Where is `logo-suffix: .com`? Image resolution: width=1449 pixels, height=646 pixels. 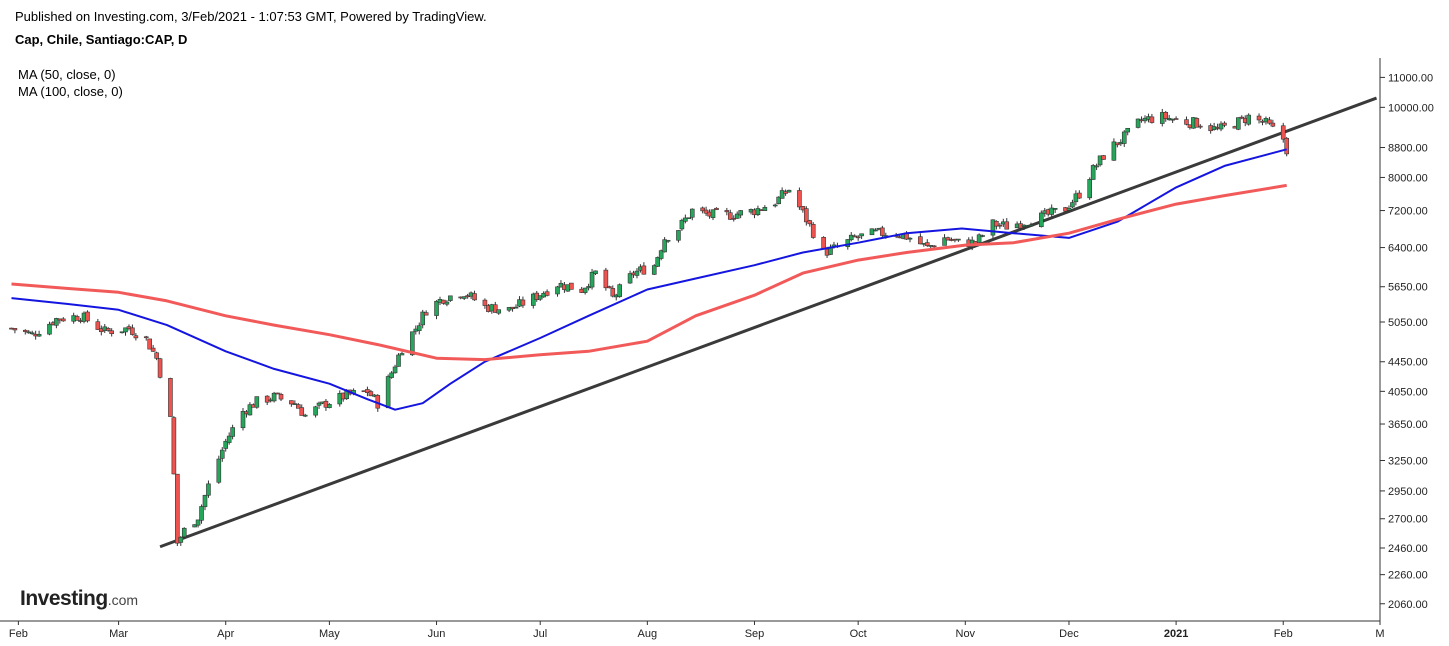
logo-suffix: .com is located at coordinates (123, 600).